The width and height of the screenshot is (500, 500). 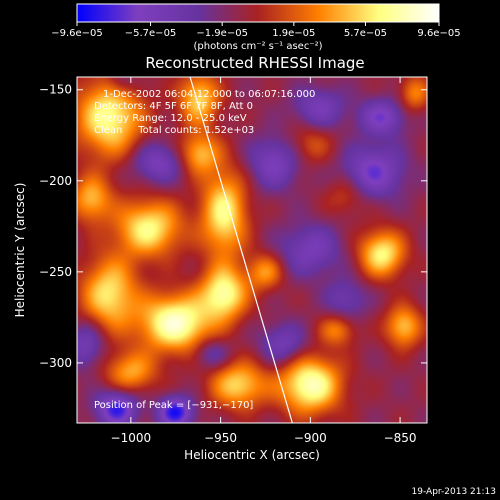 What do you see at coordinates (438, 33) in the screenshot?
I see `colorbar-tick-label: 9.6e−05` at bounding box center [438, 33].